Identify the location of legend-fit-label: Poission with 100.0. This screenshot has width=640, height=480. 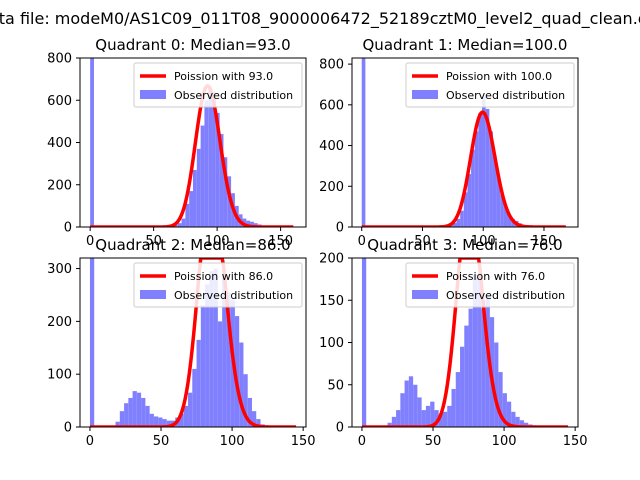
(499, 76).